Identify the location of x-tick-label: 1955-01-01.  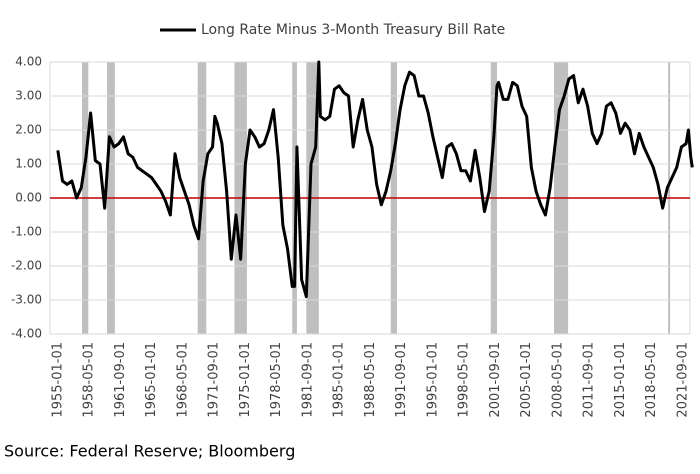
(57, 380).